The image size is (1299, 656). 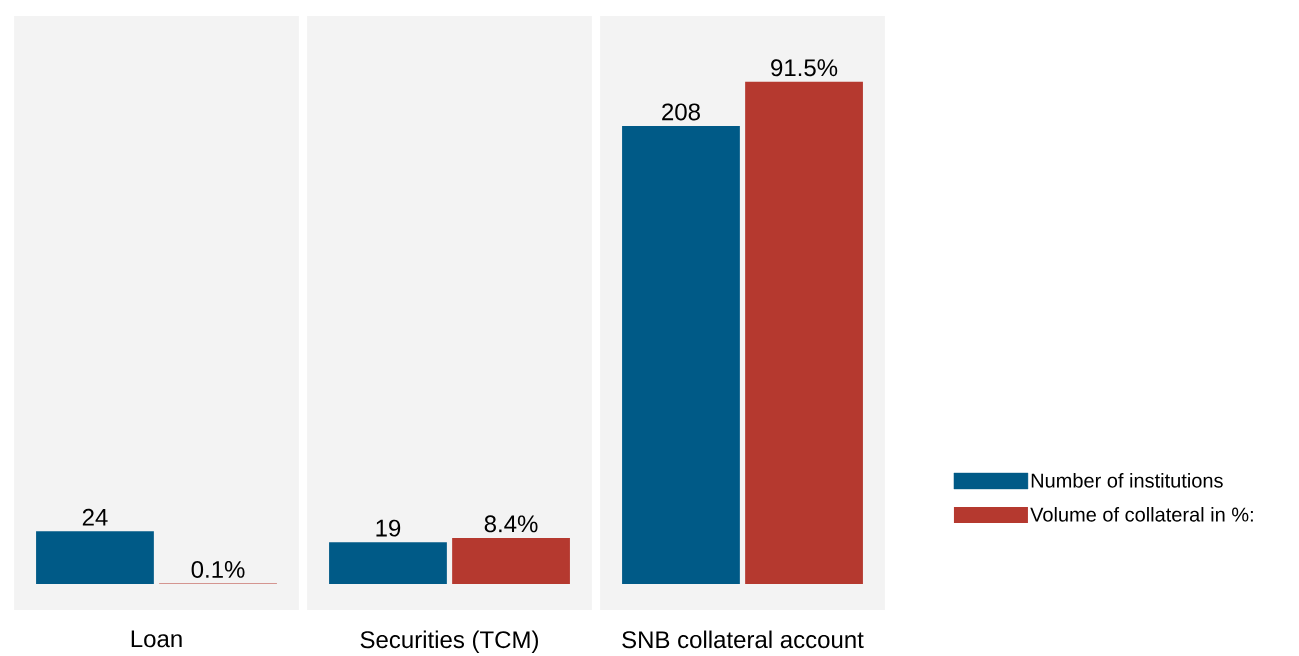 What do you see at coordinates (743, 639) in the screenshot?
I see `x-tick-label: SNB collateral account` at bounding box center [743, 639].